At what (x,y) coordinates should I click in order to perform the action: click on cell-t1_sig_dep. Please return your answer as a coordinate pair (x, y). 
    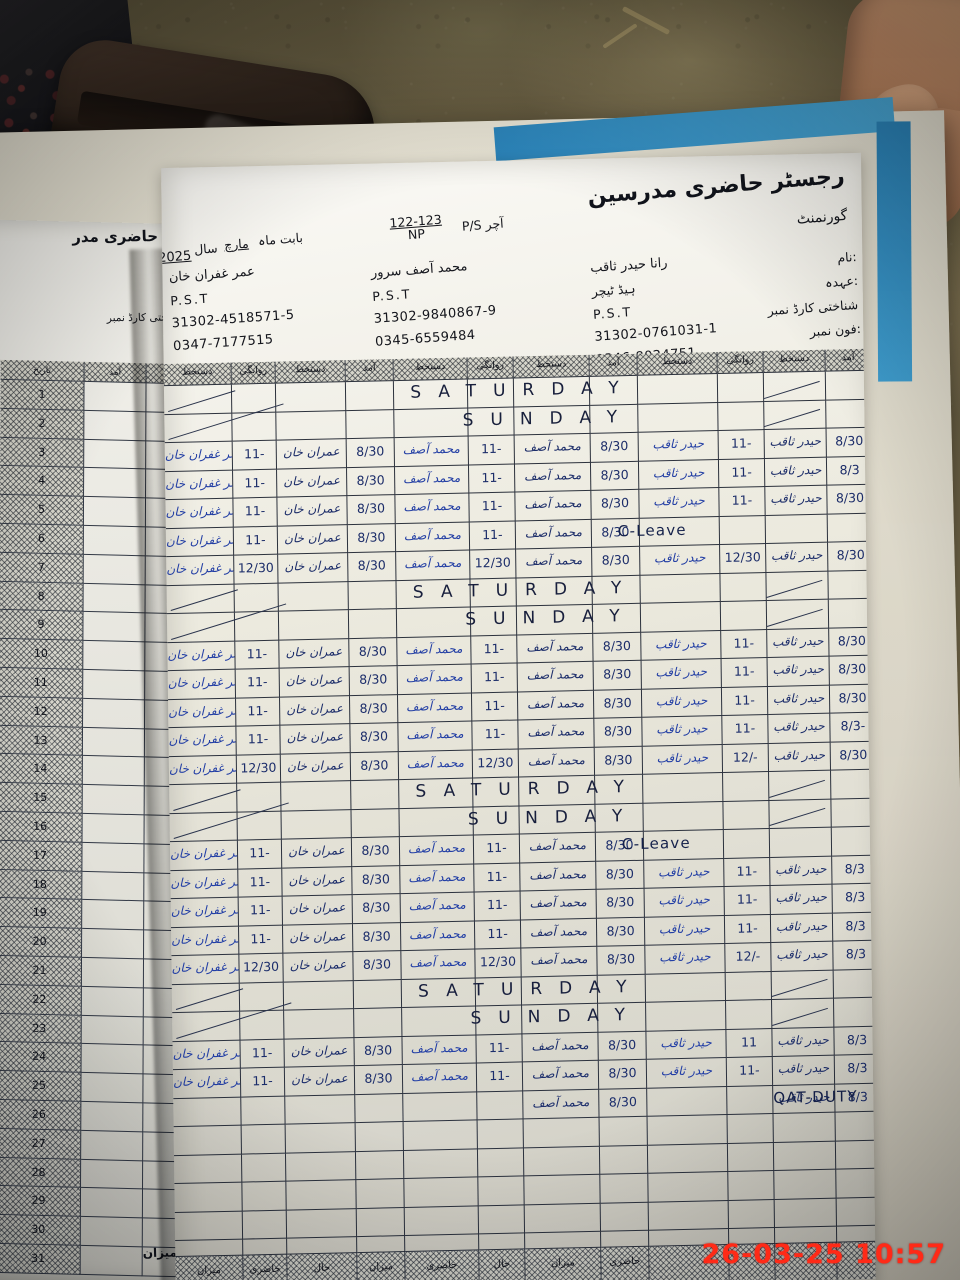
    Looking at the image, I should click on (687, 1130).